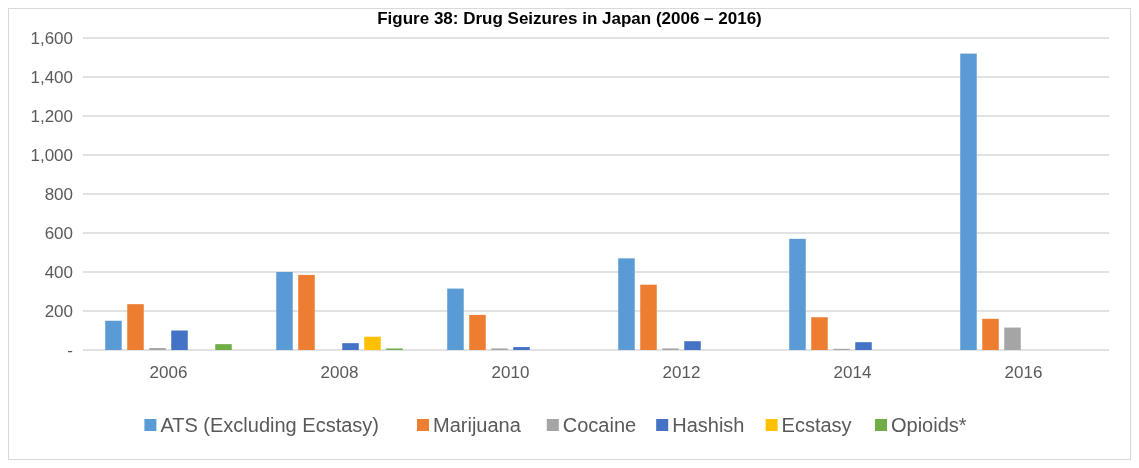 This screenshot has width=1139, height=468. Describe the element at coordinates (51, 77) in the screenshot. I see `y-tick-label: 1,400` at that location.